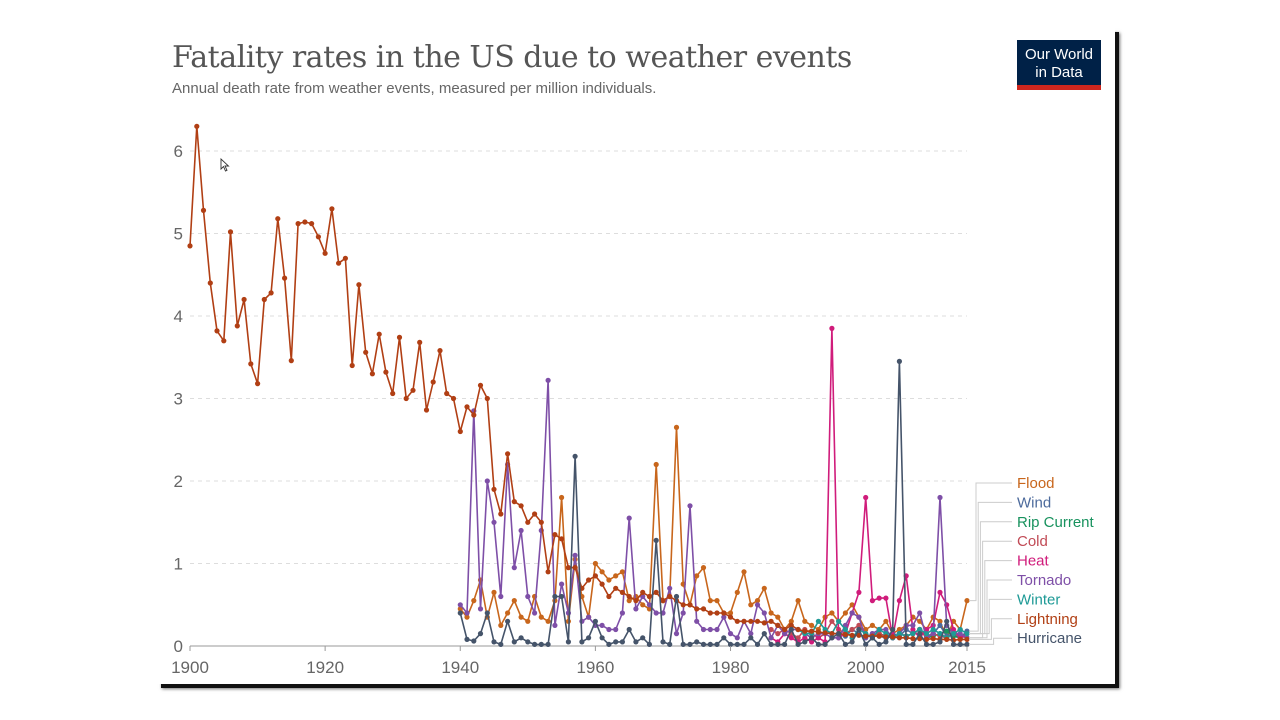  I want to click on legend-item-hurricane: Hurricane, so click(1049, 638).